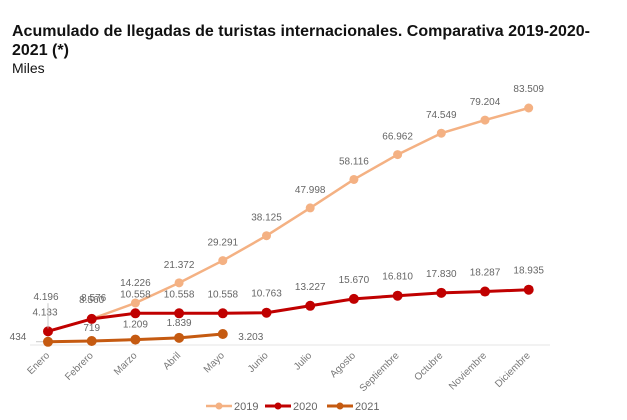  What do you see at coordinates (258, 362) in the screenshot?
I see `x-tick-label: Junio` at bounding box center [258, 362].